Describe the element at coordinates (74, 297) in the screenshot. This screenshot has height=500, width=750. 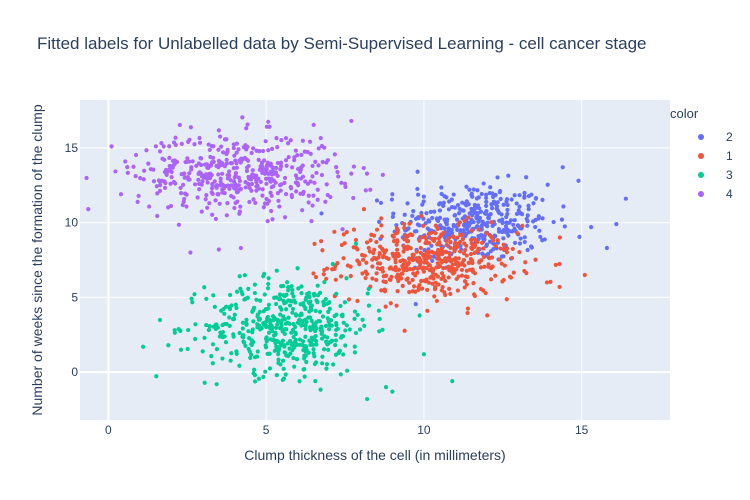
I see `y-tick-label: 5` at that location.